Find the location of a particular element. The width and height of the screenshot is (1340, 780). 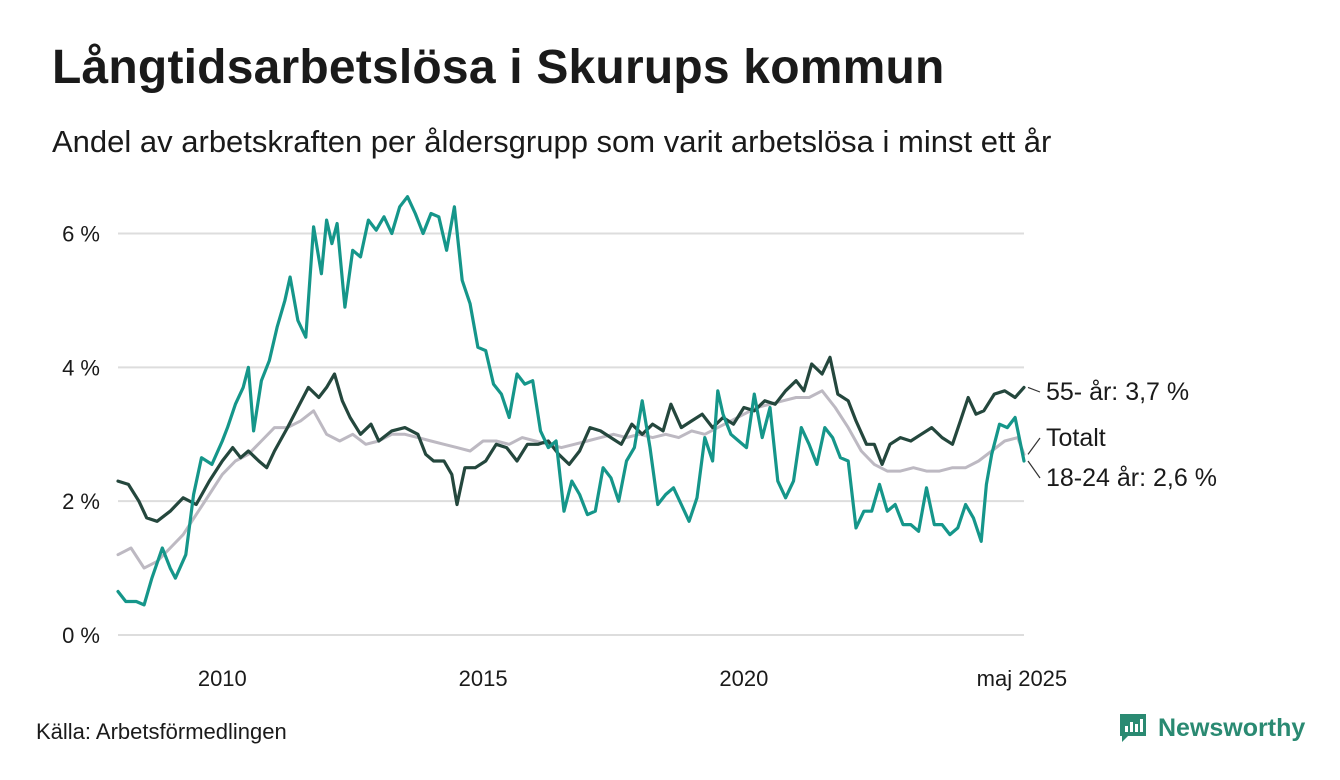

y-tick-label: 0 % is located at coordinates (81, 635).